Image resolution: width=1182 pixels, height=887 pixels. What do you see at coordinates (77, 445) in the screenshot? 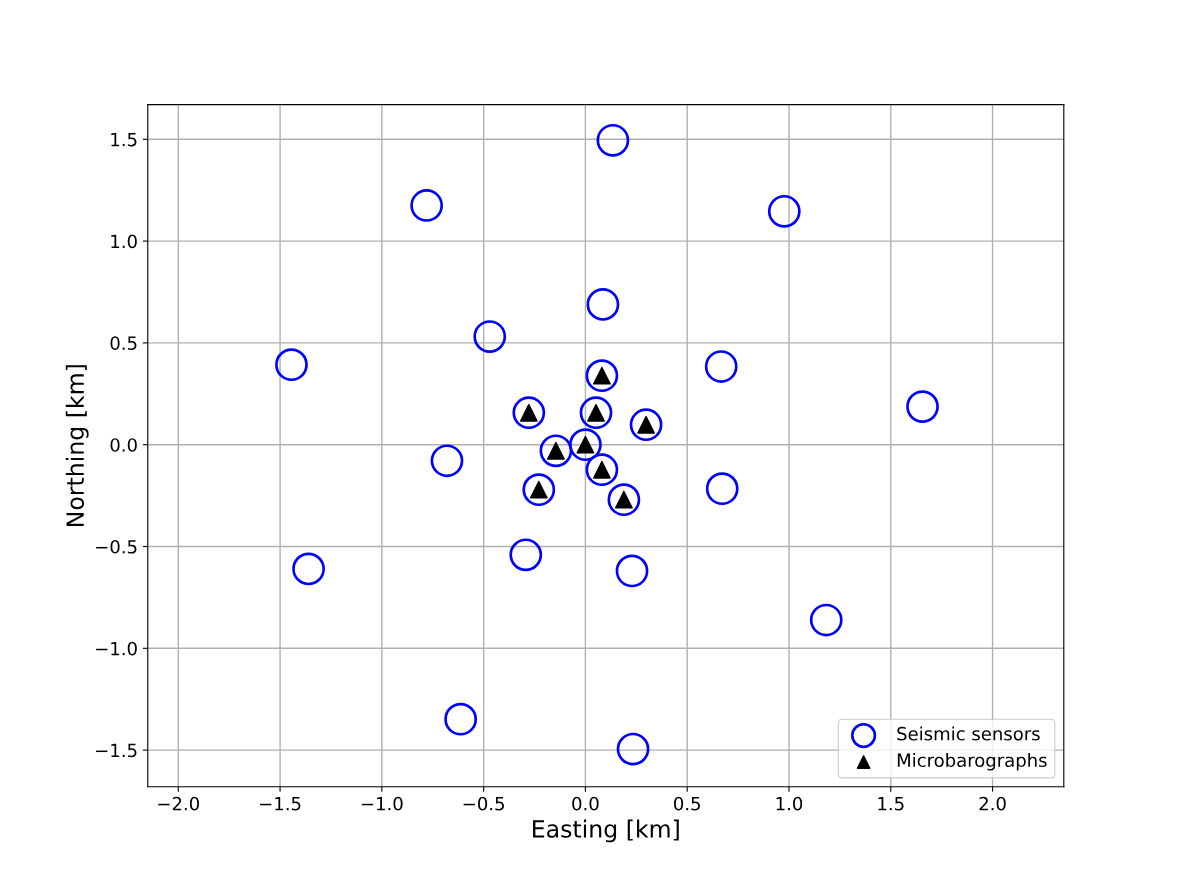
I see `y-axis-title: Northing [km]` at bounding box center [77, 445].